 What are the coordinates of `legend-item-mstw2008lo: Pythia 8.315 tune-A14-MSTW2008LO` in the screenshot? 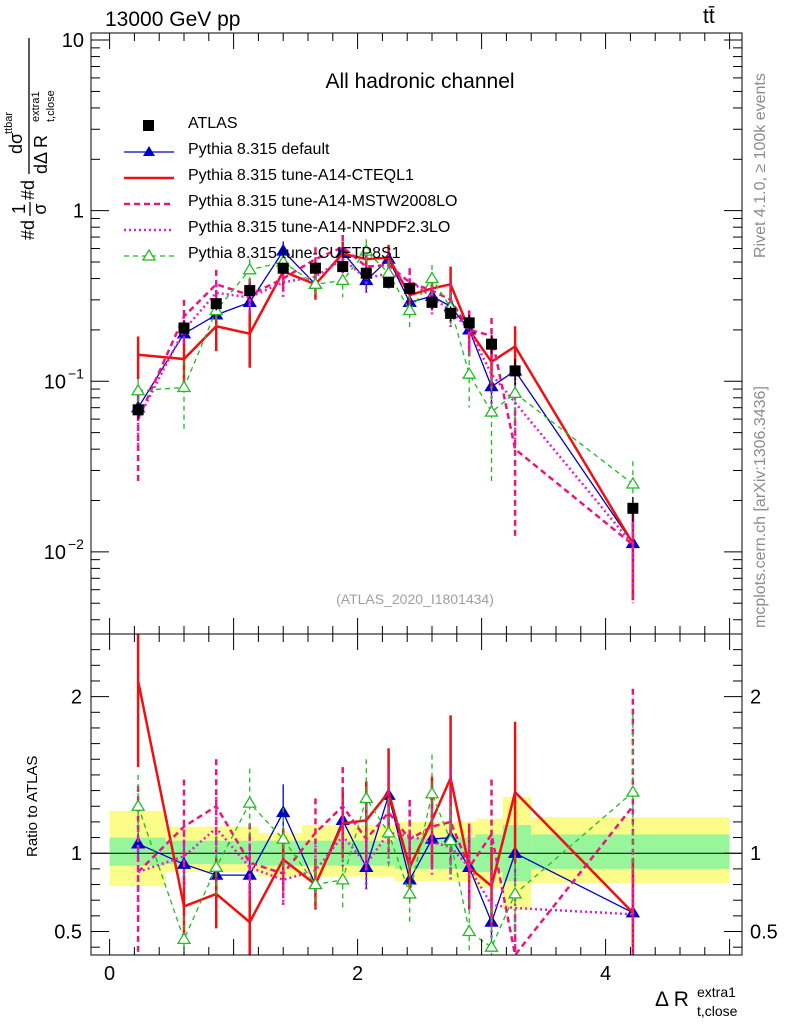 It's located at (320, 204).